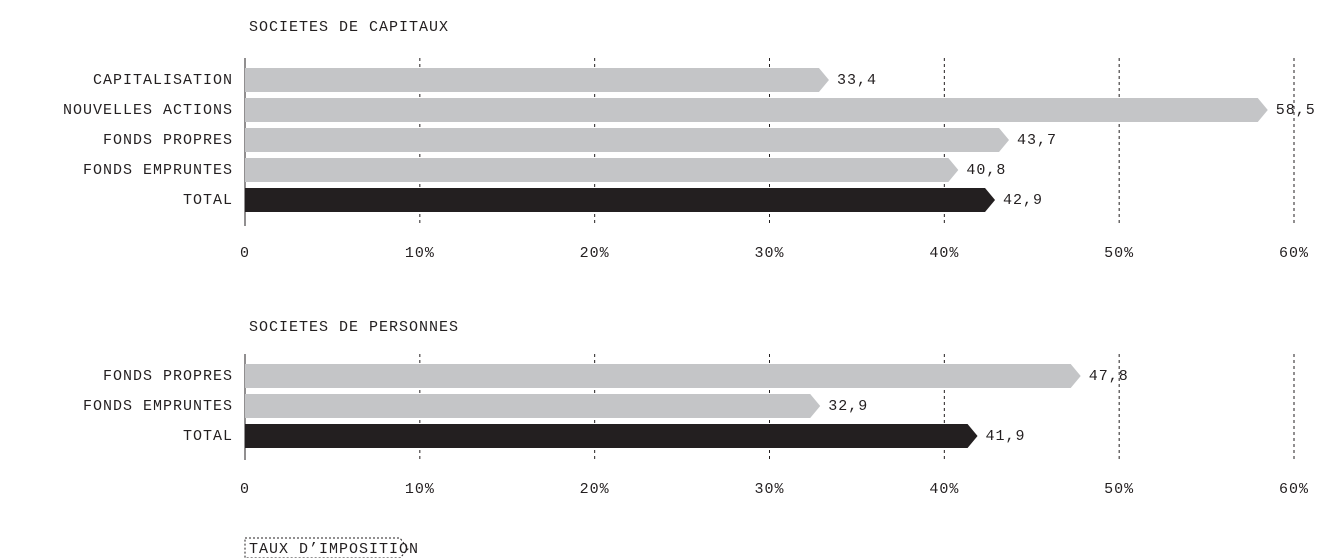  I want to click on chart-title: SOCIETES DE PERSONNES, so click(354, 327).